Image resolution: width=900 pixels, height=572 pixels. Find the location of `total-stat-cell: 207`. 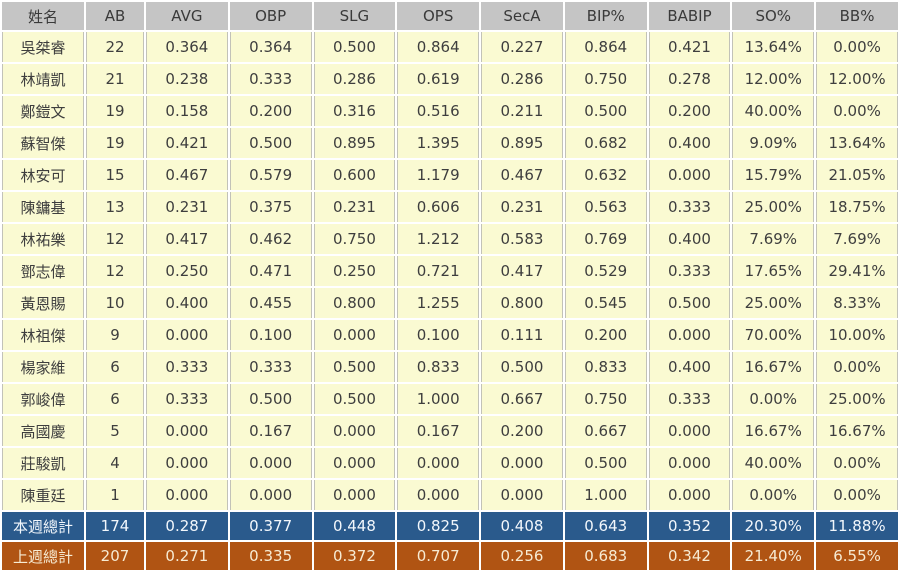

total-stat-cell: 207 is located at coordinates (115, 556).